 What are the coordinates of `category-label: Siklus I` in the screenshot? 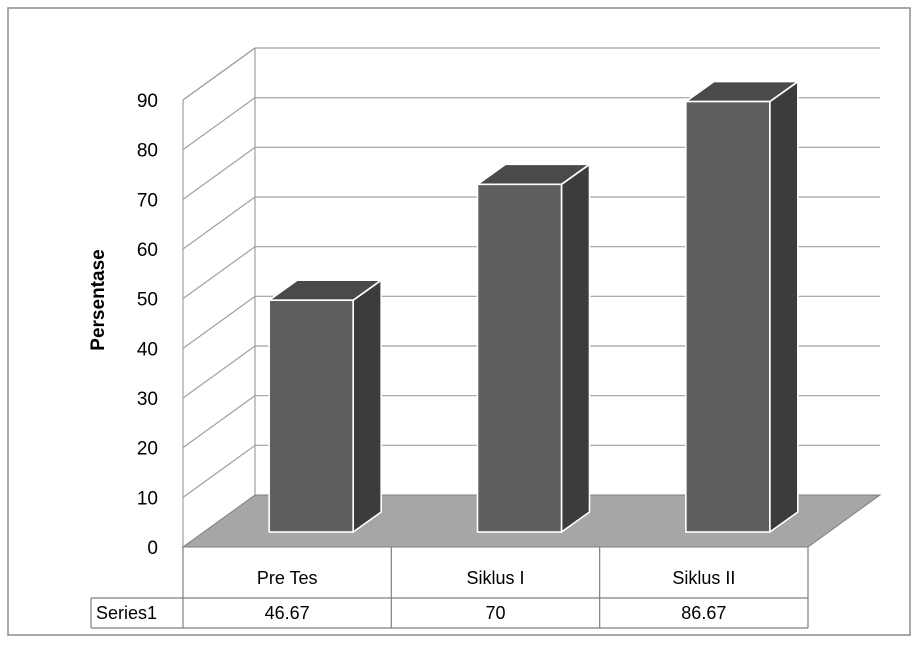 It's located at (495, 578).